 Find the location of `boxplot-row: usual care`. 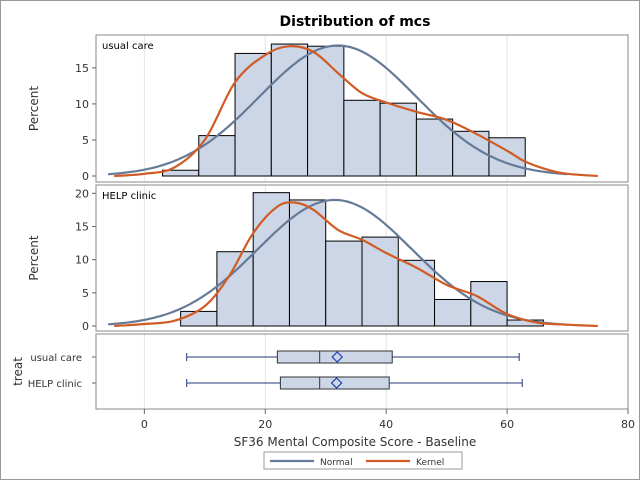

boxplot-row: usual care is located at coordinates (275, 357).